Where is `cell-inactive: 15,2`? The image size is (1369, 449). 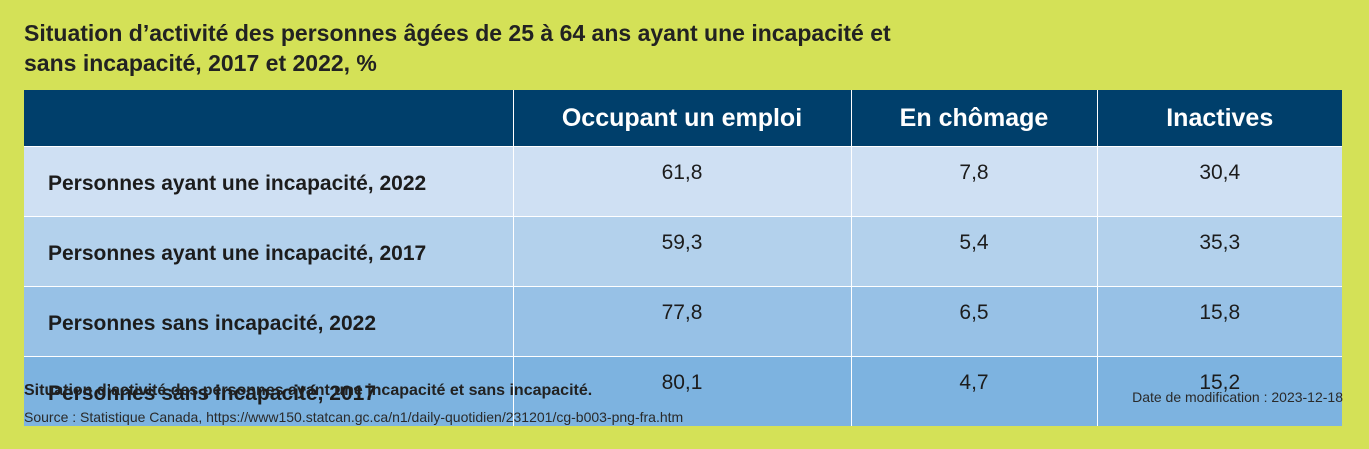 cell-inactive: 15,2 is located at coordinates (1219, 391).